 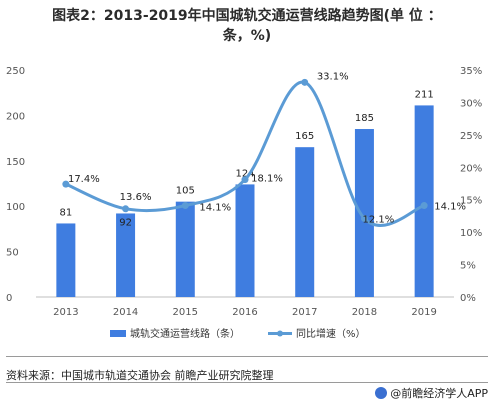 What do you see at coordinates (468, 298) in the screenshot?
I see `y-right-tick-label: 0%` at bounding box center [468, 298].